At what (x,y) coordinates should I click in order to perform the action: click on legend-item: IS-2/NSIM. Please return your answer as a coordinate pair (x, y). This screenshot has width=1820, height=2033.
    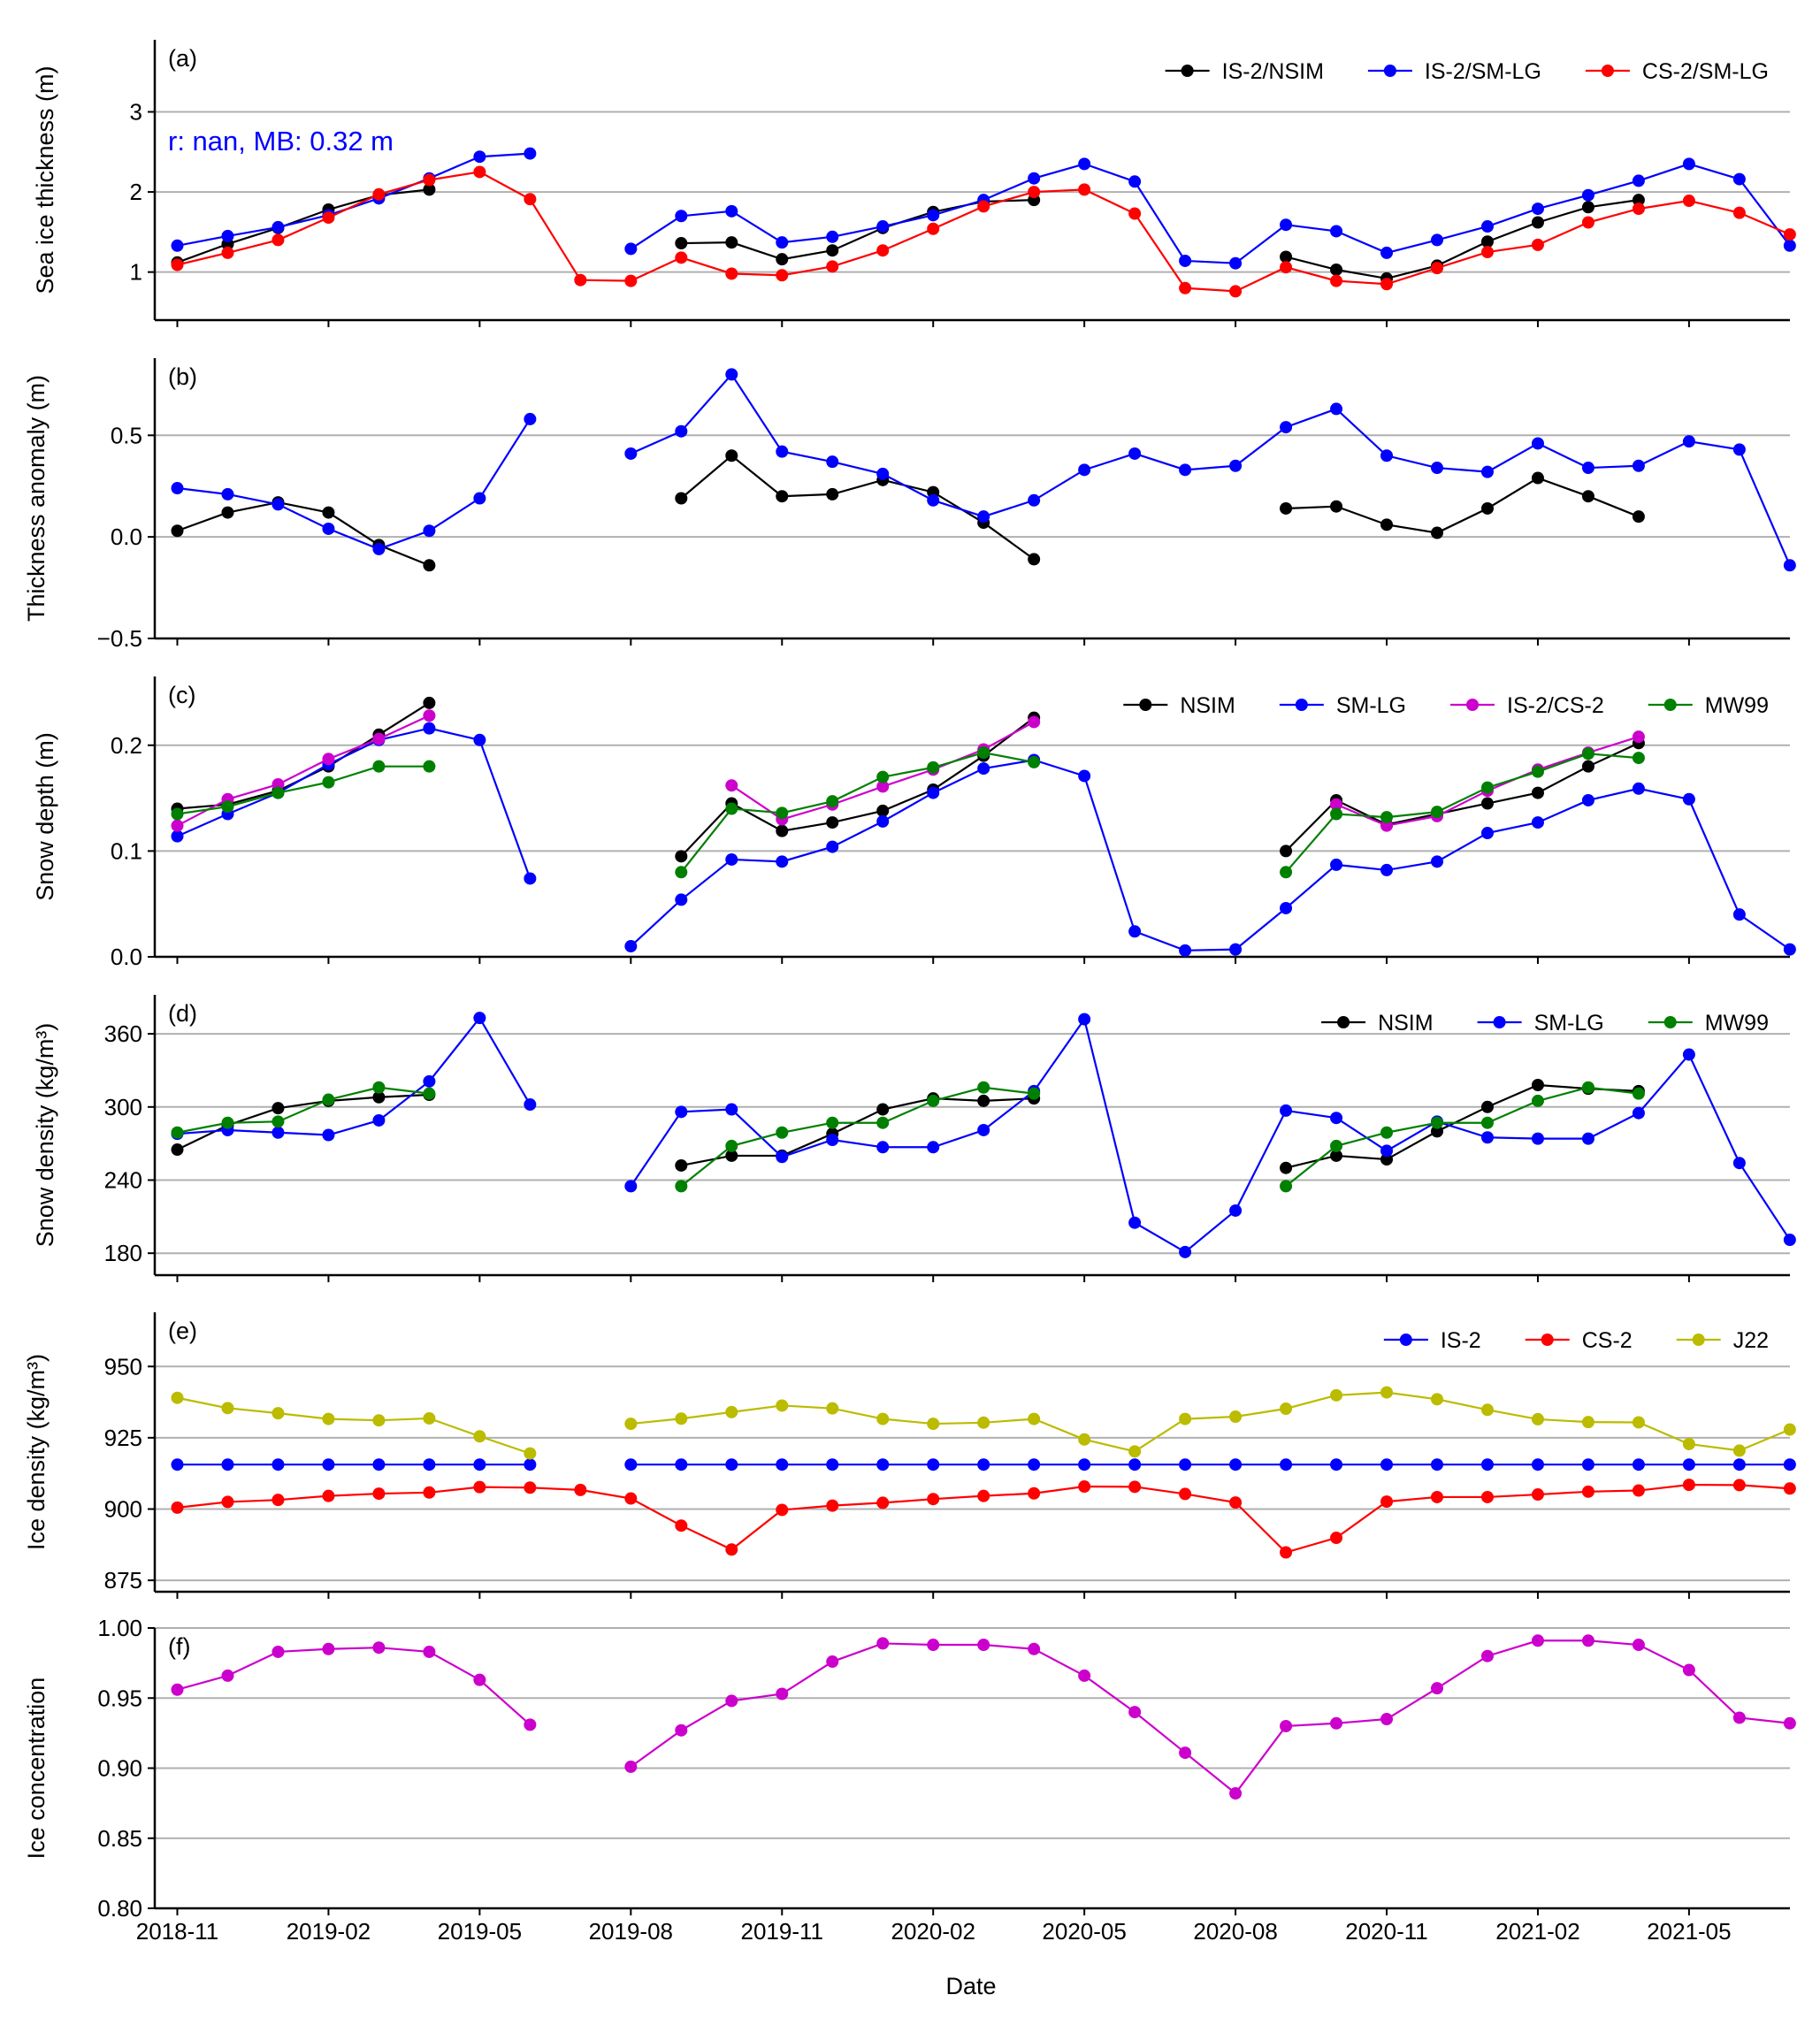
    Looking at the image, I should click on (1244, 71).